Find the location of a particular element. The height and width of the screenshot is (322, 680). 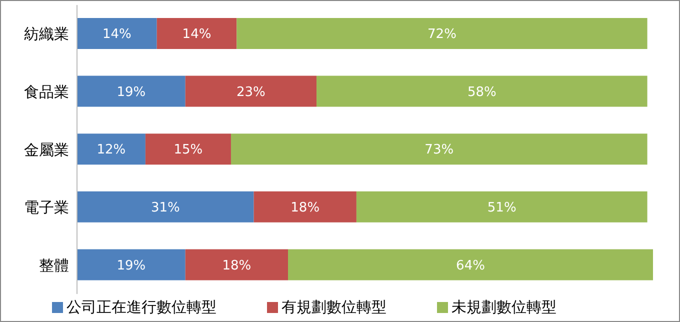

legend-label: 未規劃數位轉型 is located at coordinates (504, 307).